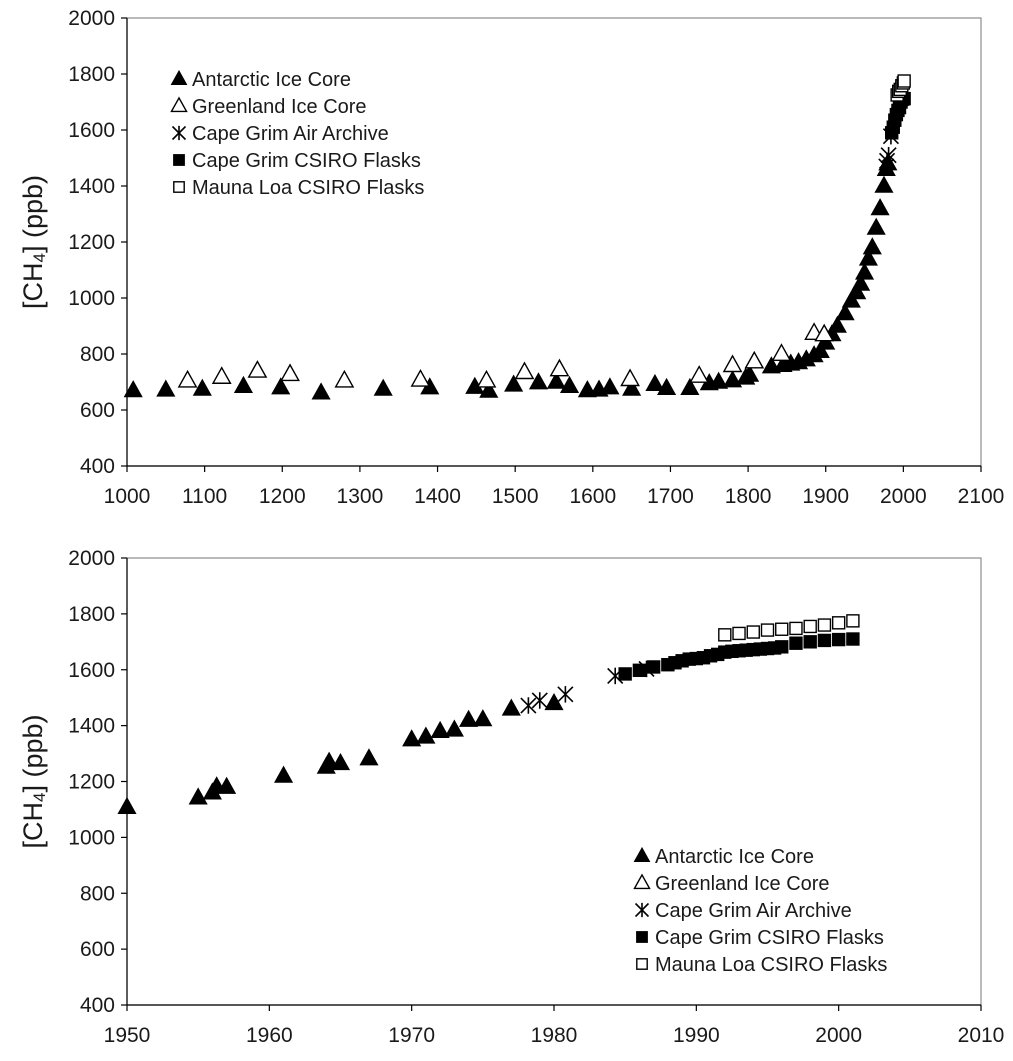 Image resolution: width=1013 pixels, height=1061 pixels. I want to click on y-tick-label: 600, so click(97, 410).